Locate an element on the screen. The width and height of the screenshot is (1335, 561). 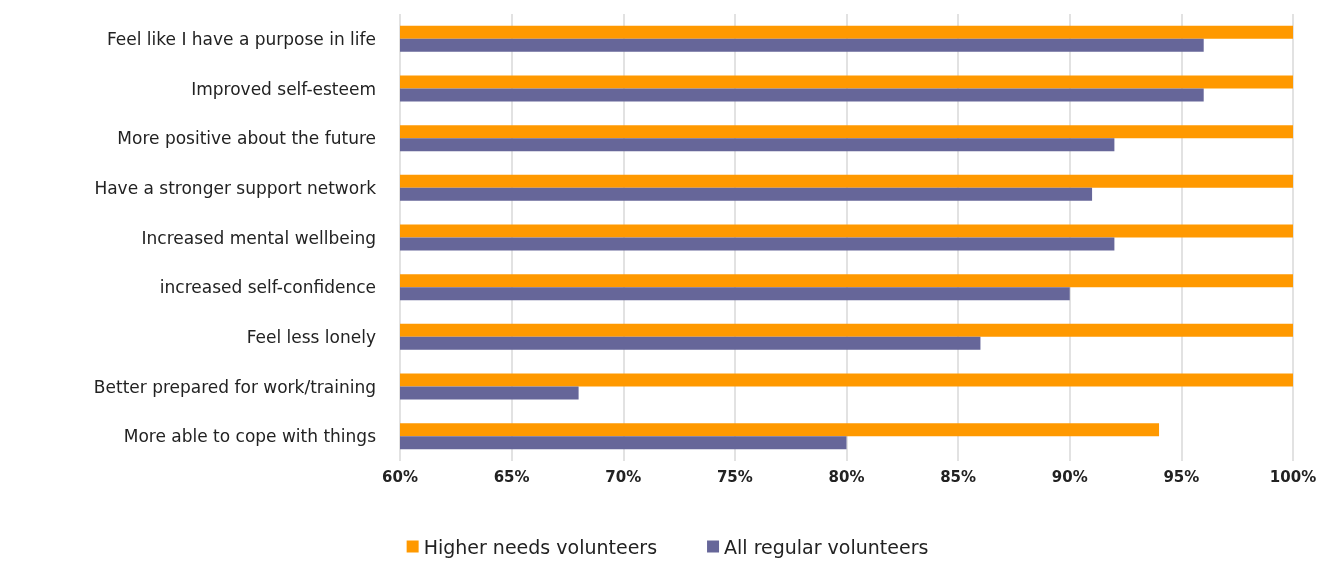
x-tick-label: 80% is located at coordinates (846, 476).